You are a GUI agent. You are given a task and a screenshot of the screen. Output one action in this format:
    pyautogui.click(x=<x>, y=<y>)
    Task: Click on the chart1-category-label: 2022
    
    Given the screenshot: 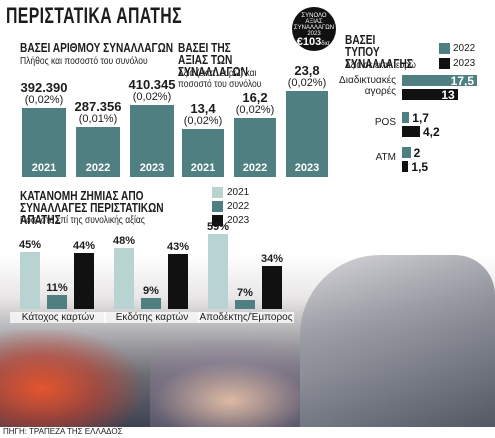 What is the action you would take?
    pyautogui.click(x=98, y=168)
    